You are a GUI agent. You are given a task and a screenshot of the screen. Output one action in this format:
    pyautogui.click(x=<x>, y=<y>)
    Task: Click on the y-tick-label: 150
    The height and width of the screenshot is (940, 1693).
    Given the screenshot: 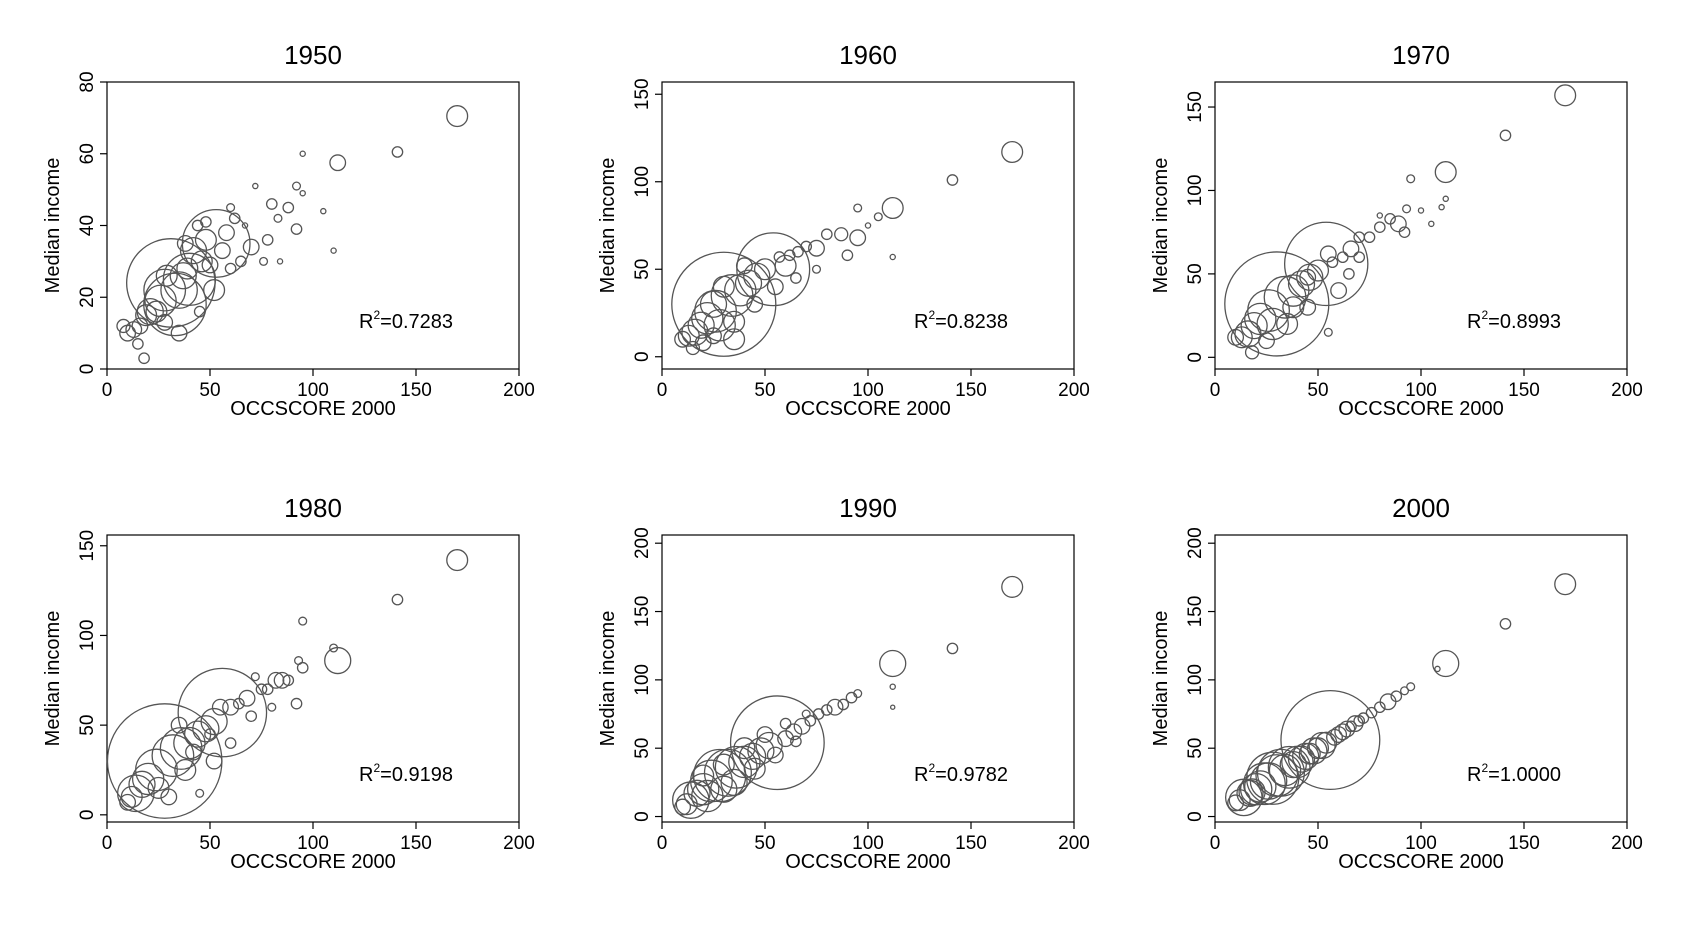 What is the action you would take?
    pyautogui.click(x=642, y=94)
    